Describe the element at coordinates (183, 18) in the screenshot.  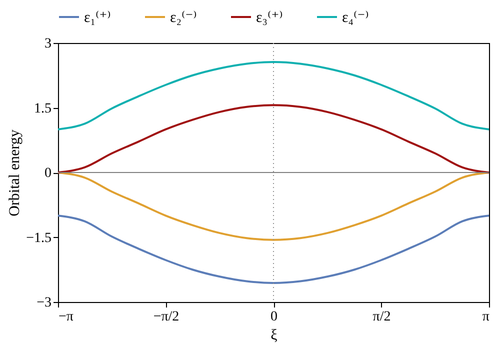
I see `legend-label: ε₂⁽⁻⁾` at that location.